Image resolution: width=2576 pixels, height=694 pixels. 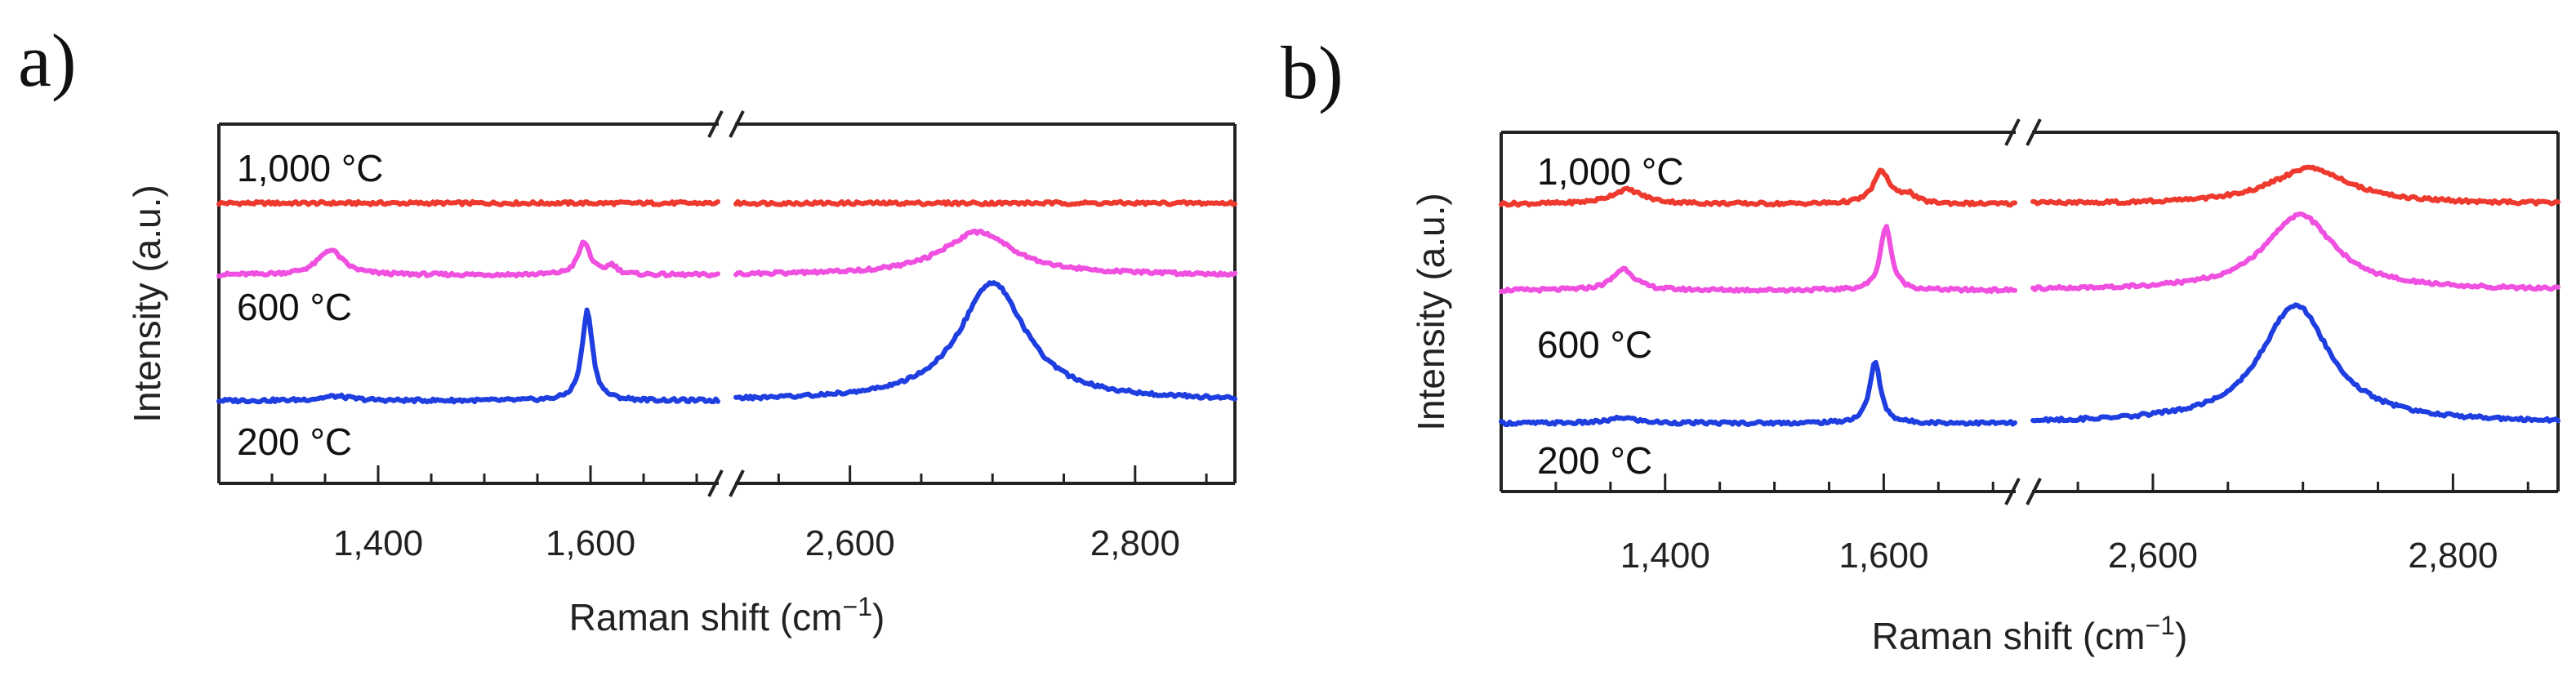 What do you see at coordinates (1312, 72) in the screenshot?
I see `panel-b-letter: b)` at bounding box center [1312, 72].